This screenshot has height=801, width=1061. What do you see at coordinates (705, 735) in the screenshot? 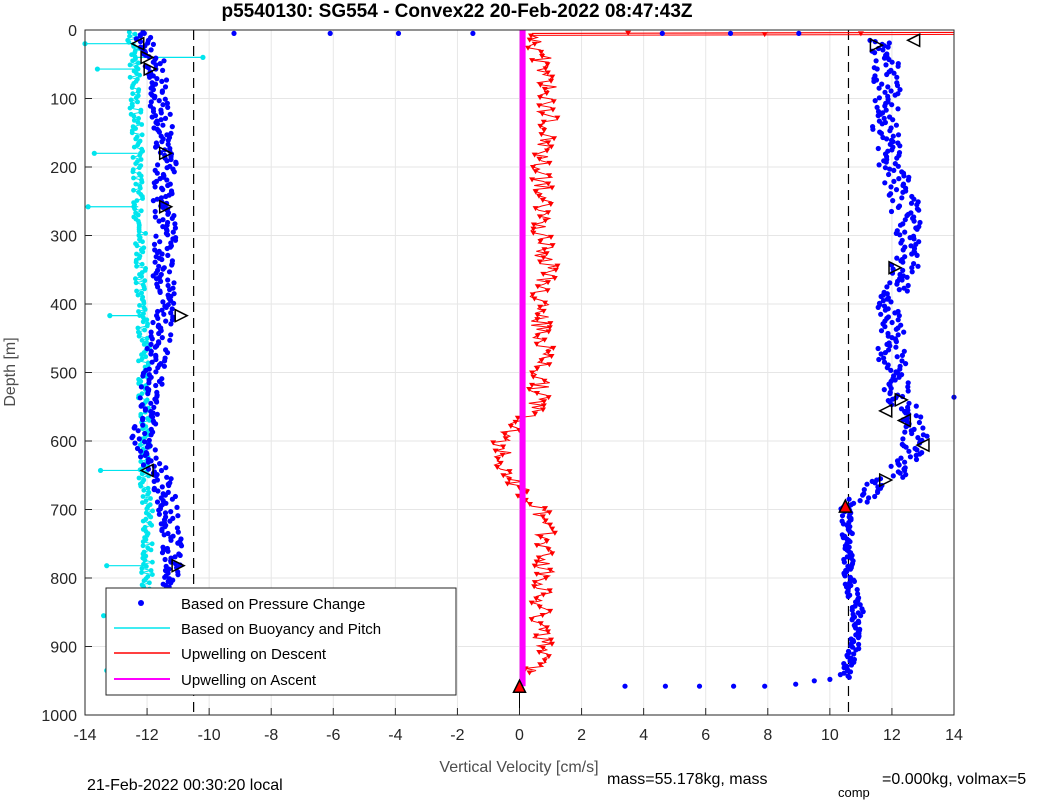
I see `x-tick-label: 6` at bounding box center [705, 735].